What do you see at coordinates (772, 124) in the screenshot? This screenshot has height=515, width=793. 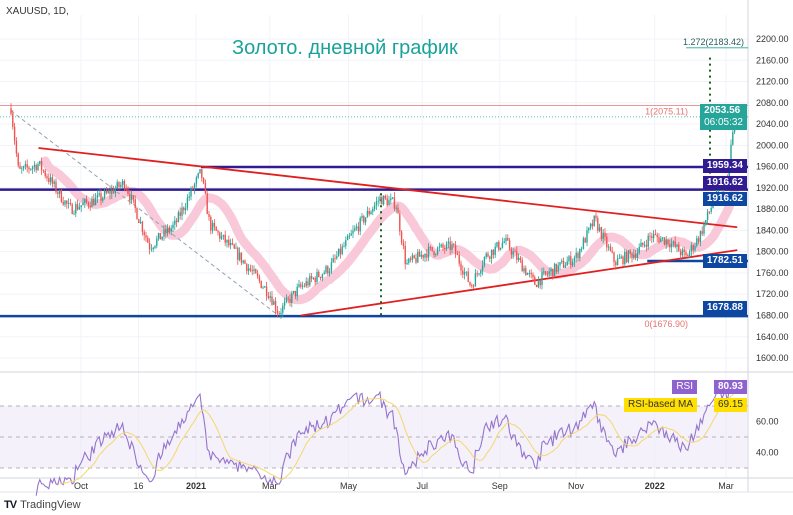 I see `price-axis-label: 2040.00` at bounding box center [772, 124].